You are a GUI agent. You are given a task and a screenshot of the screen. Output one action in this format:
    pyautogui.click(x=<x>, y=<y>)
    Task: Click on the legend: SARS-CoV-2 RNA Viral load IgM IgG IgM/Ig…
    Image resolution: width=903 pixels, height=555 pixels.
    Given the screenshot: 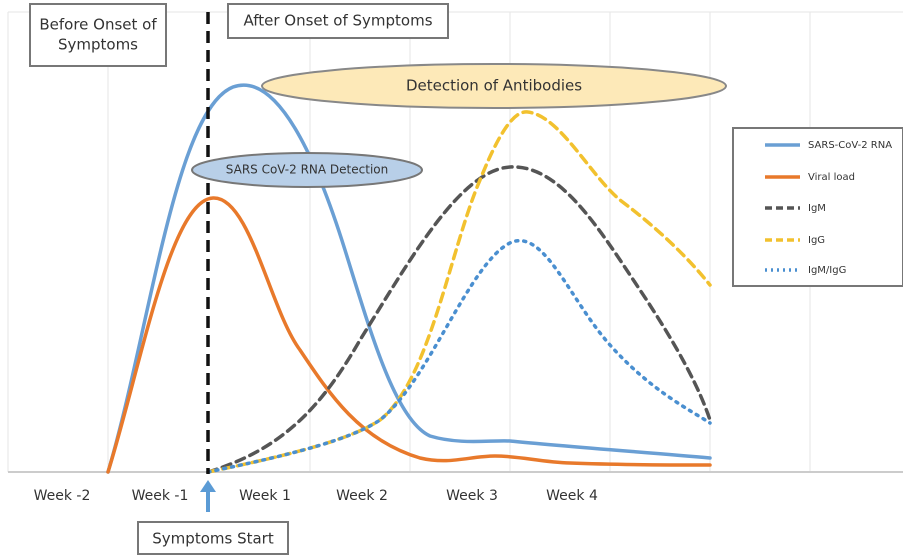 What is the action you would take?
    pyautogui.click(x=817, y=207)
    